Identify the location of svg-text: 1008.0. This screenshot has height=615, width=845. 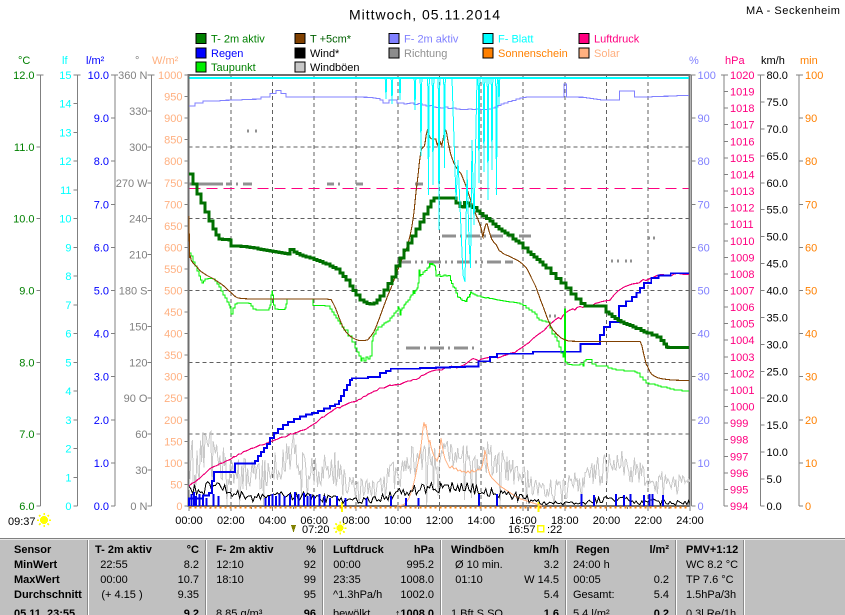
(417, 580).